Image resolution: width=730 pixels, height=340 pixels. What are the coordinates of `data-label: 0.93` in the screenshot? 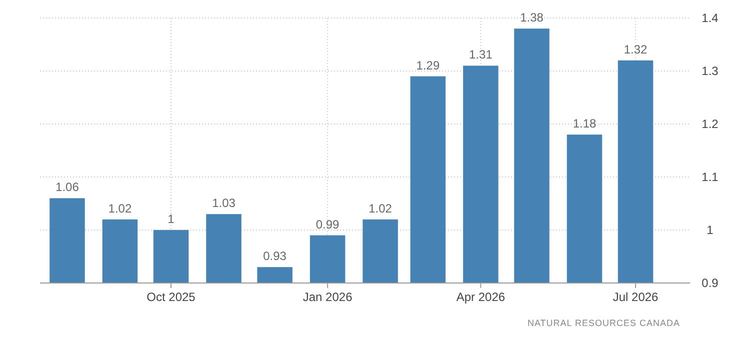 It's located at (275, 256).